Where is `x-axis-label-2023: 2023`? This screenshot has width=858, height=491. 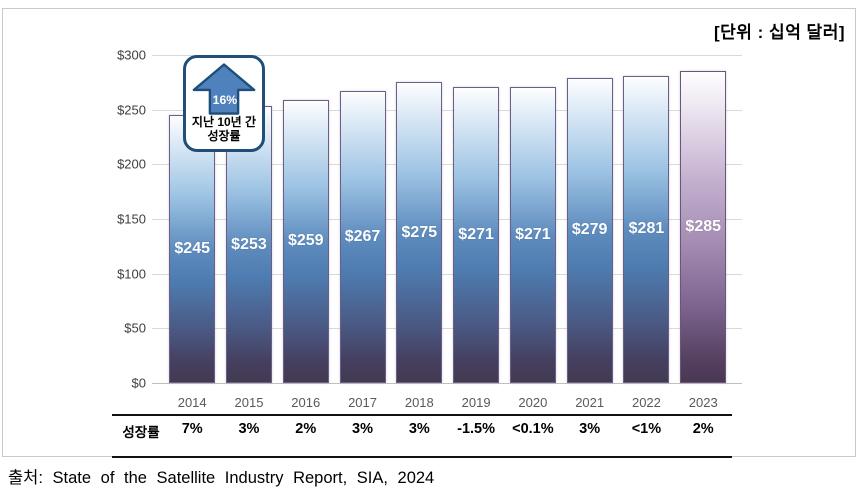 x-axis-label-2023: 2023 is located at coordinates (703, 402).